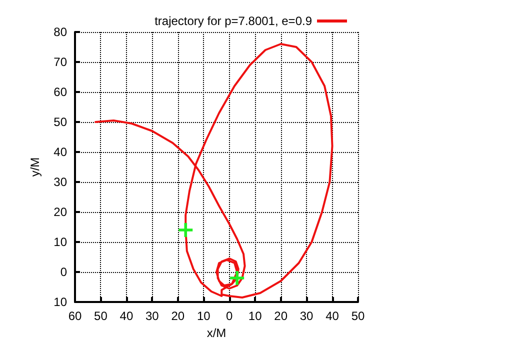 The width and height of the screenshot is (508, 356). I want to click on y-tick-label: 60, so click(61, 92).